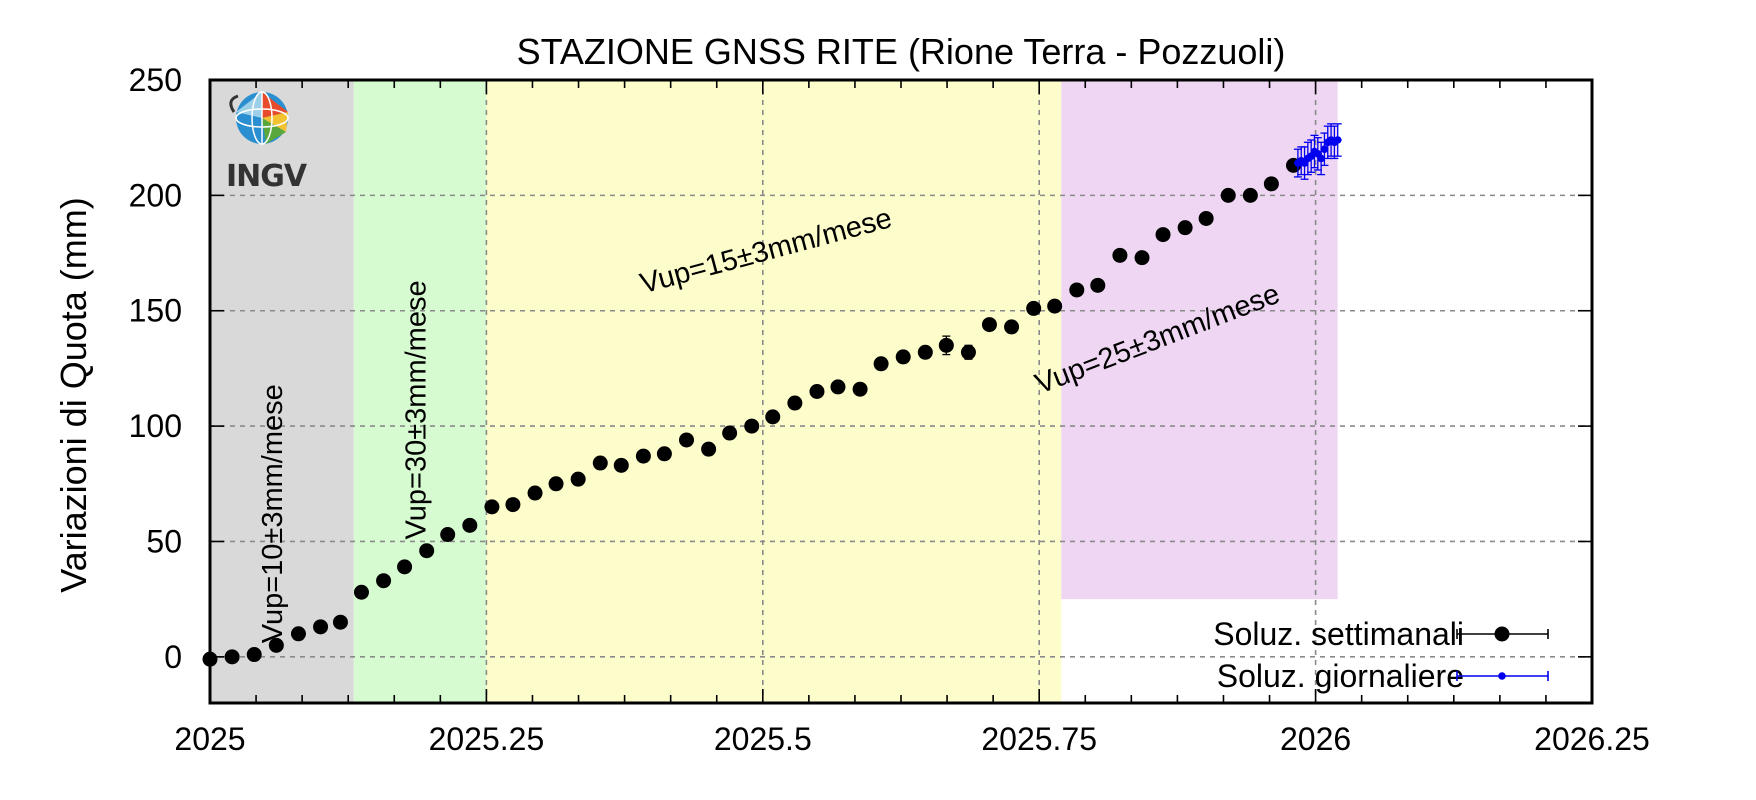 The height and width of the screenshot is (800, 1756). Describe the element at coordinates (763, 739) in the screenshot. I see `x-tick-label: 2025.5` at that location.